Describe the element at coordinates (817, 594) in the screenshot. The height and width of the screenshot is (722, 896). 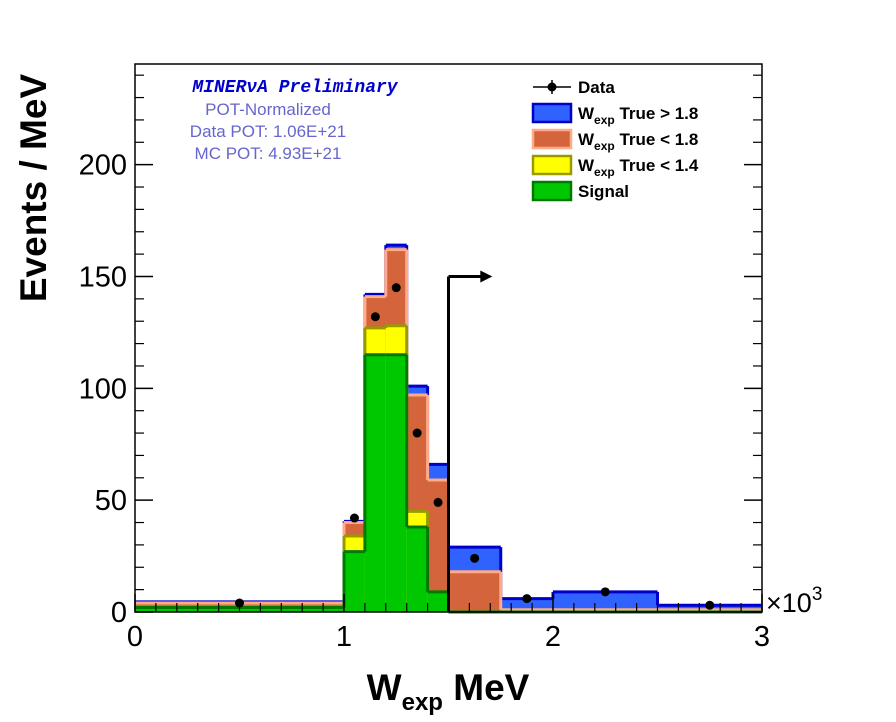
I see `x-multiplier-exp: 3` at that location.